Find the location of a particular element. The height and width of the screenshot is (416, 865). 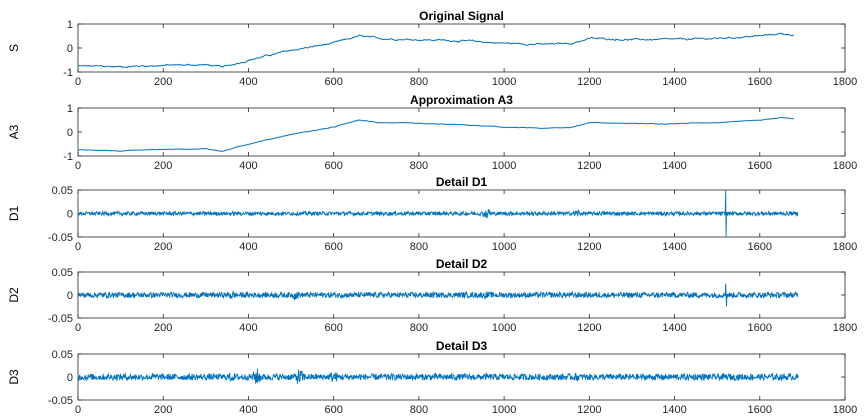

panel-title: Detail D1 is located at coordinates (462, 182).